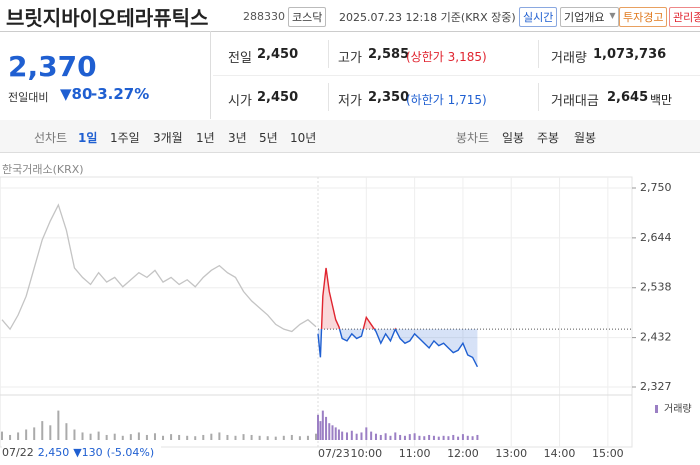 Image resolution: width=700 pixels, height=465 pixels. Describe the element at coordinates (656, 386) in the screenshot. I see `y-tick-label: 2,327` at that location.